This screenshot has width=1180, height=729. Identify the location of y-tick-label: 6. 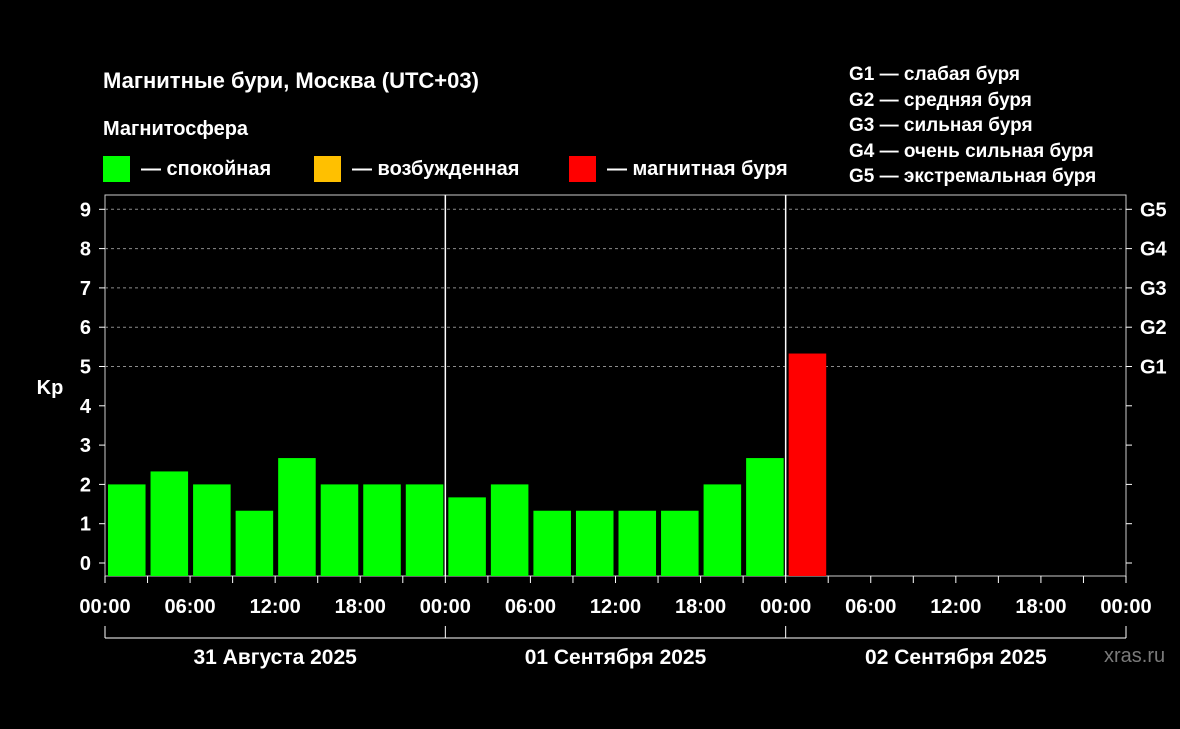
(85, 328).